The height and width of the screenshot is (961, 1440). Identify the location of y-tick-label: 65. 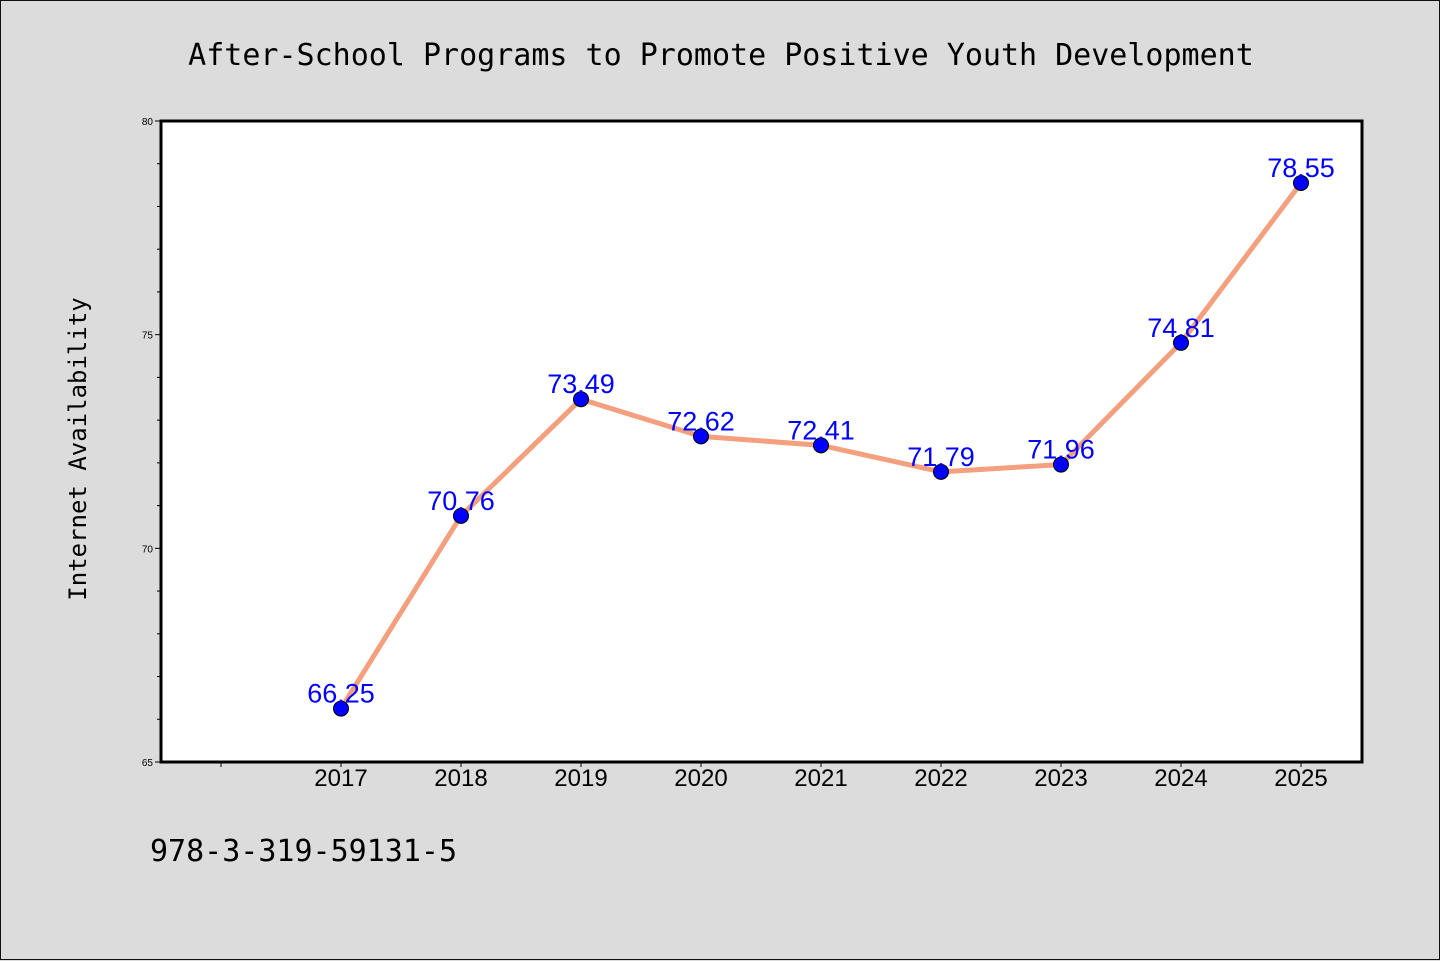
(148, 763).